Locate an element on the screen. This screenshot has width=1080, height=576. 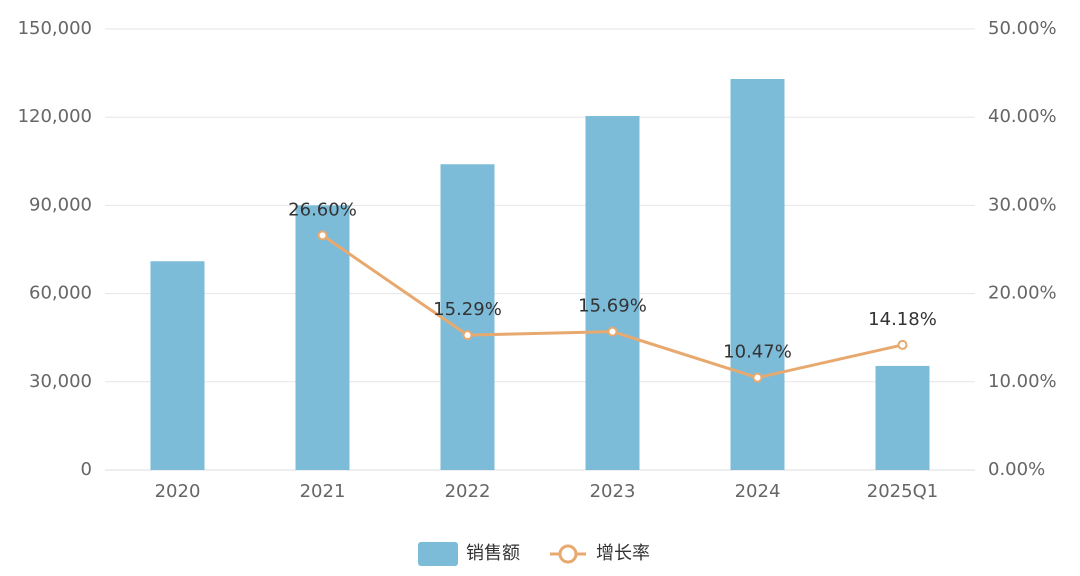
y-tick-label: 120,000 is located at coordinates (55, 116).